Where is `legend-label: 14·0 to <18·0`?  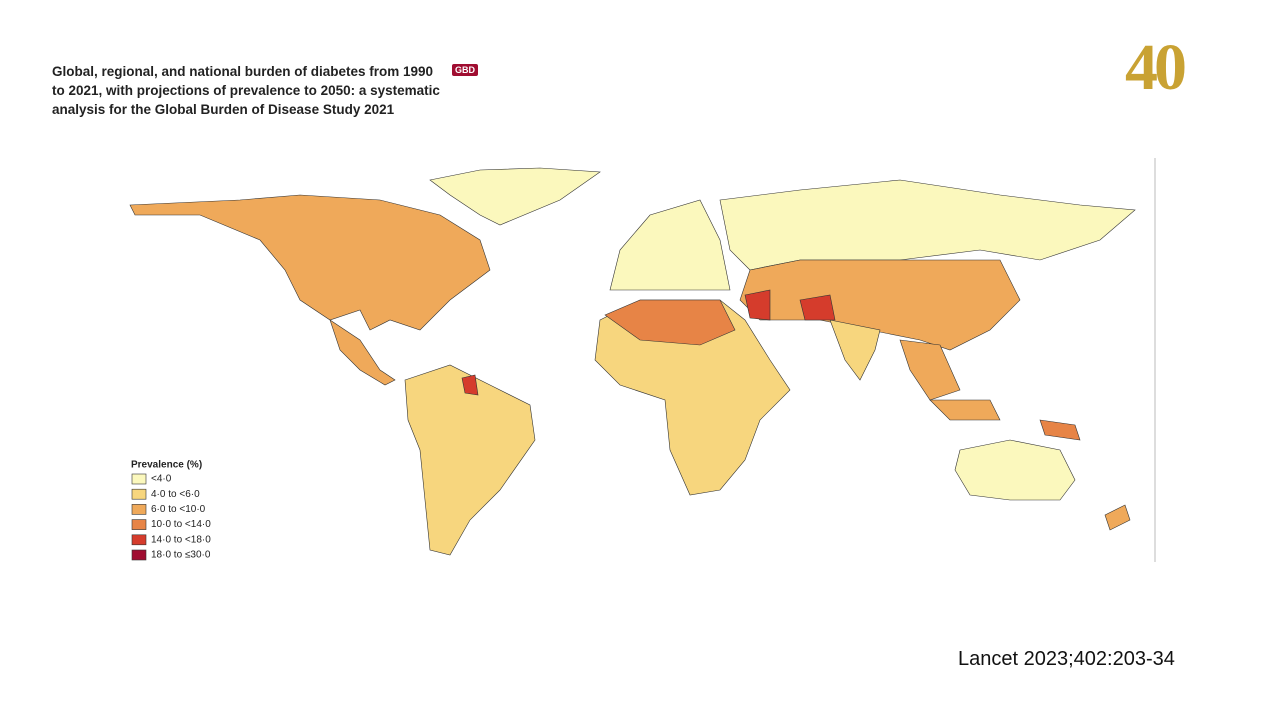
legend-label: 14·0 to <18·0 is located at coordinates (181, 539).